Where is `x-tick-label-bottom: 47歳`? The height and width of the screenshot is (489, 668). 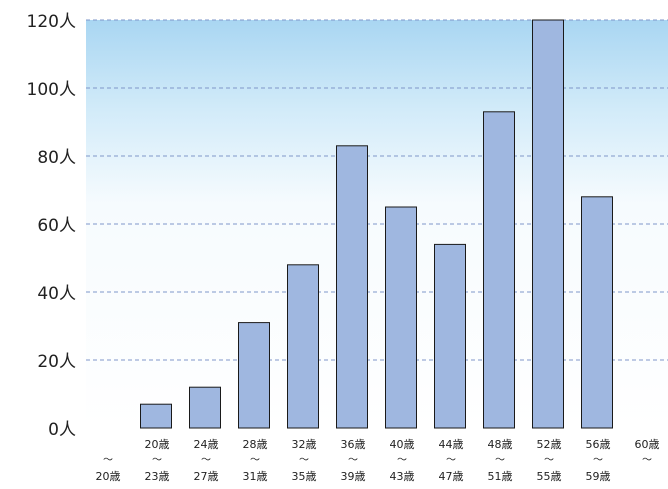
x-tick-label-bottom: 47歳 is located at coordinates (451, 476).